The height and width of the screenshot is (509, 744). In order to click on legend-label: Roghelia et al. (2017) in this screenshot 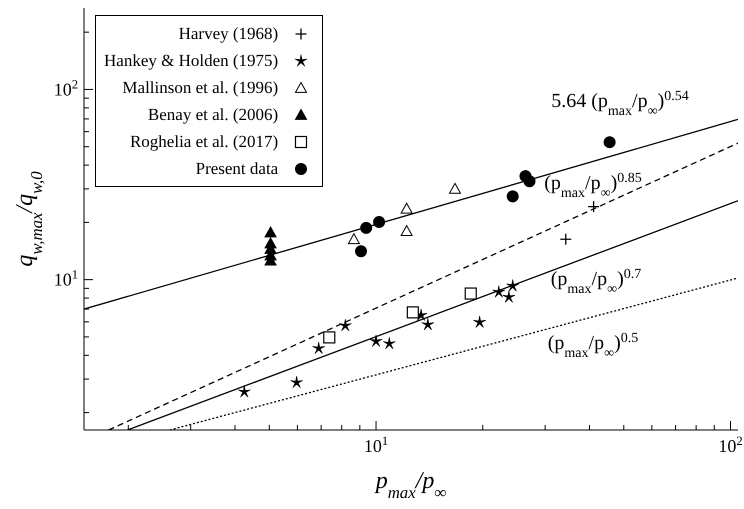, I will do `click(204, 142)`.